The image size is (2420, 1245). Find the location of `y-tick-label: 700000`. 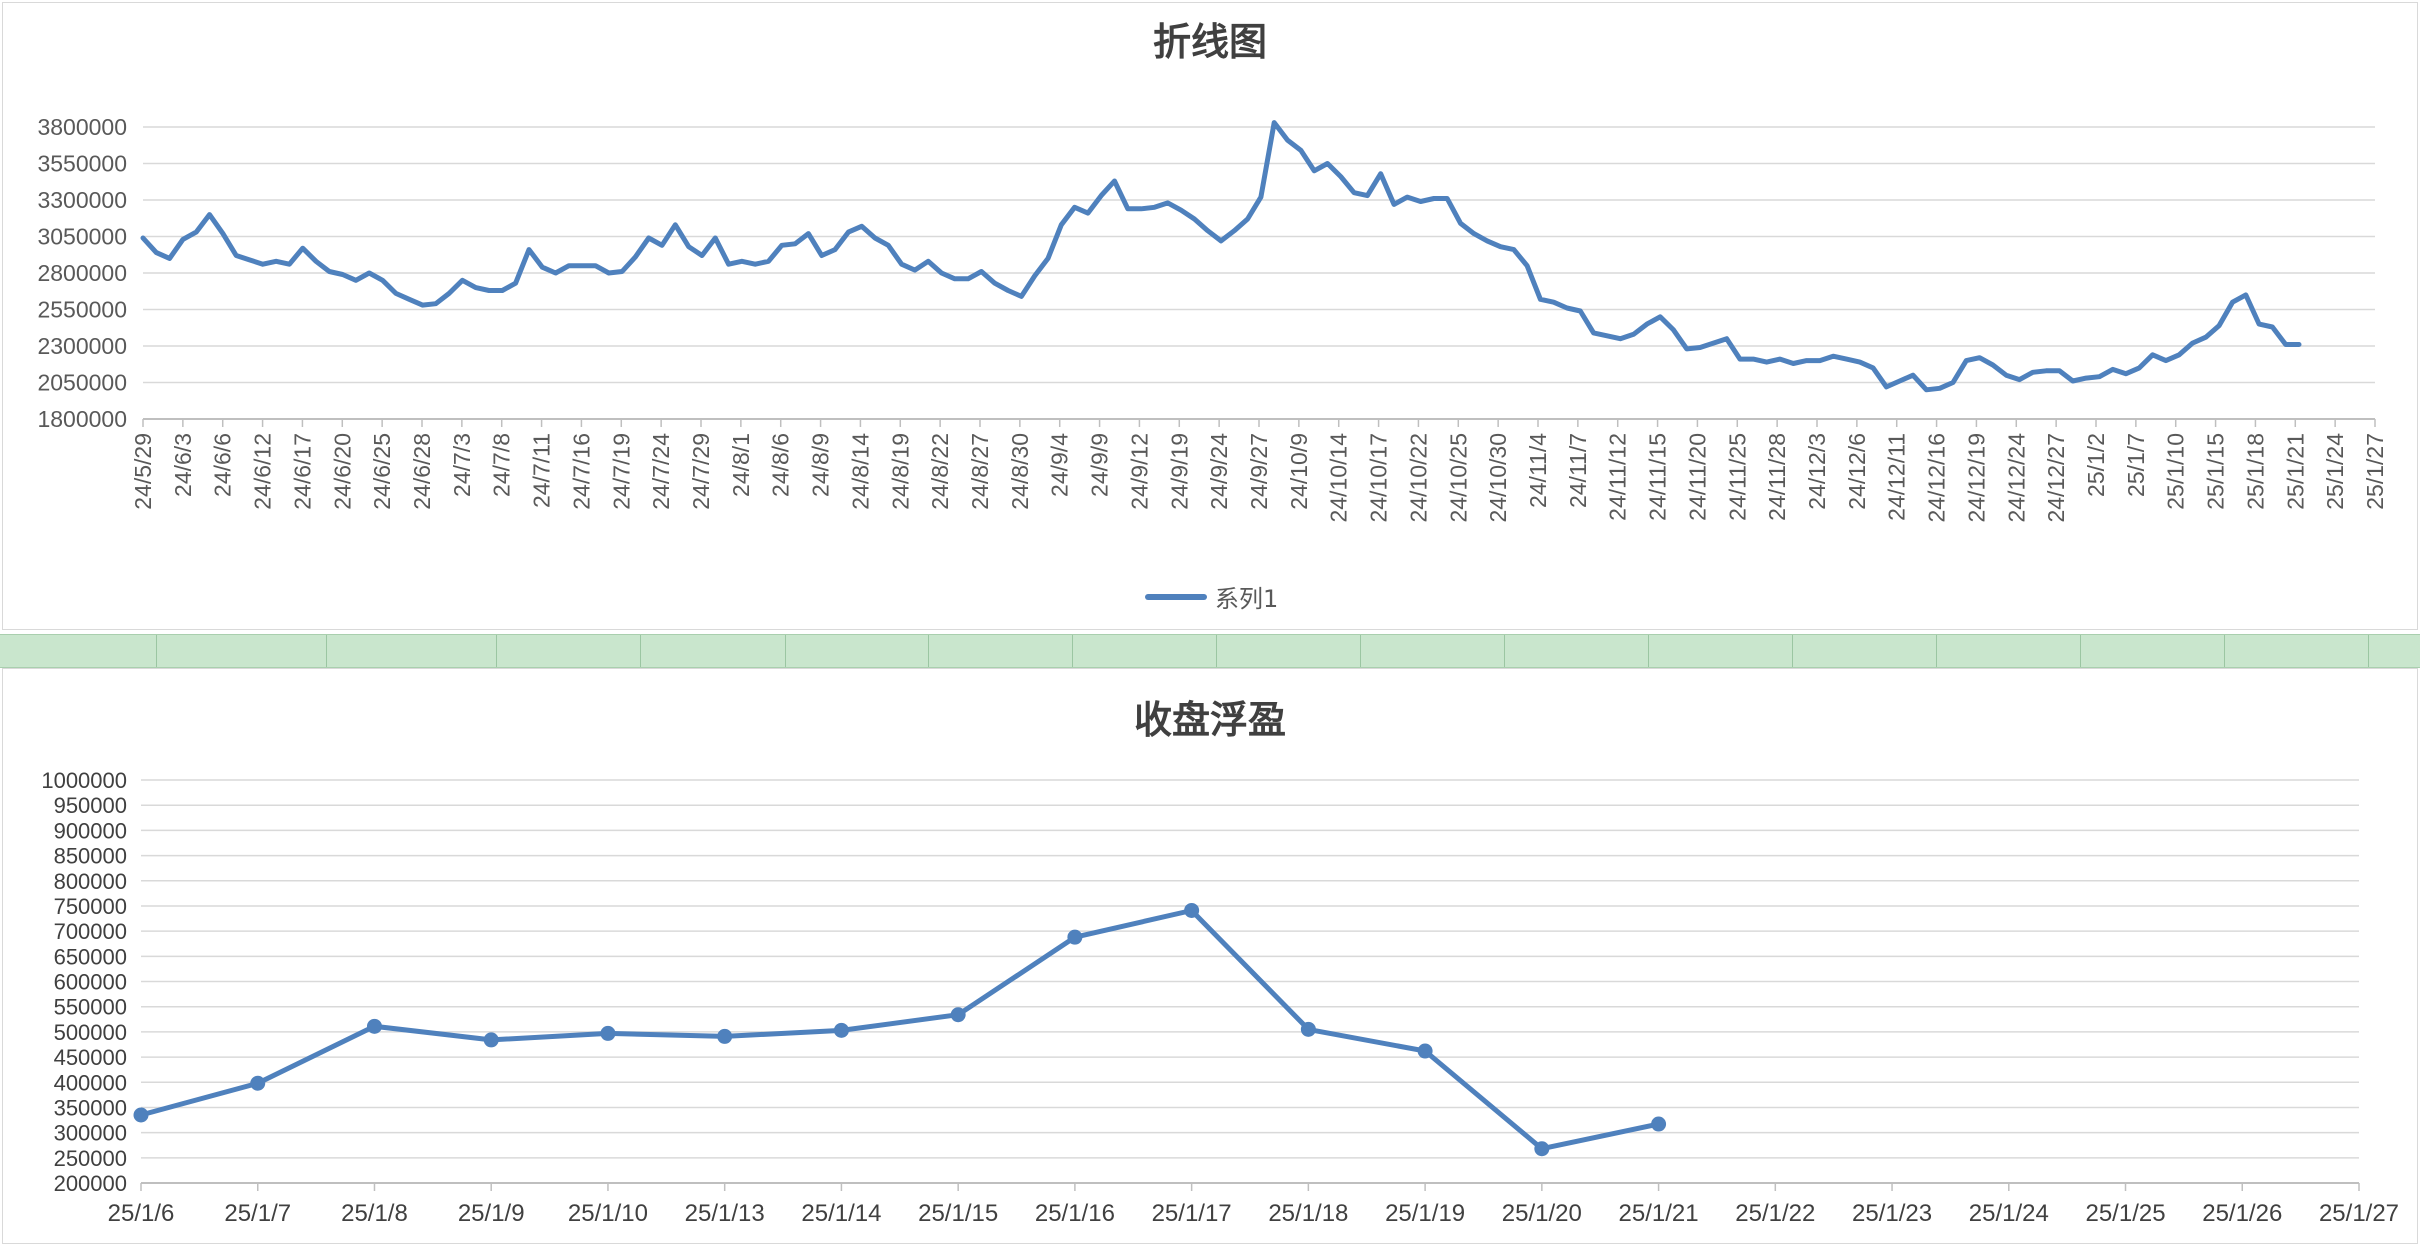

y-tick-label: 700000 is located at coordinates (90, 931).